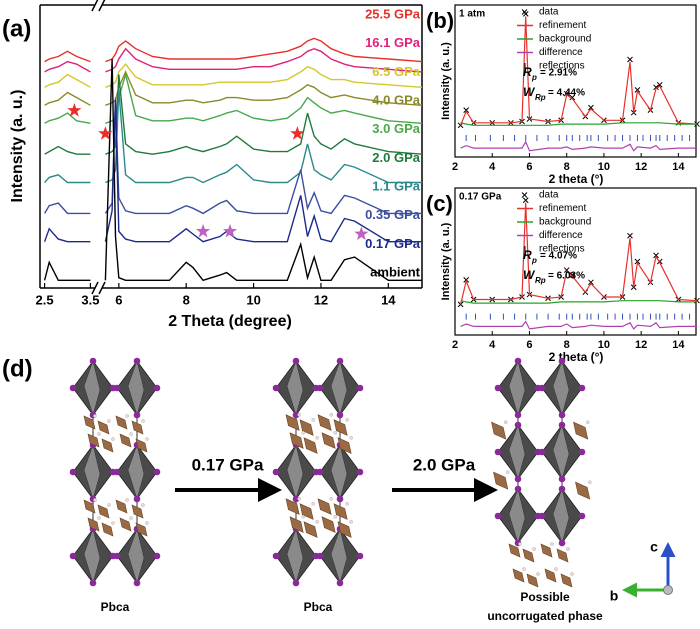 The height and width of the screenshot is (629, 700). I want to click on series-label: 6.5 GPa, so click(396, 71).